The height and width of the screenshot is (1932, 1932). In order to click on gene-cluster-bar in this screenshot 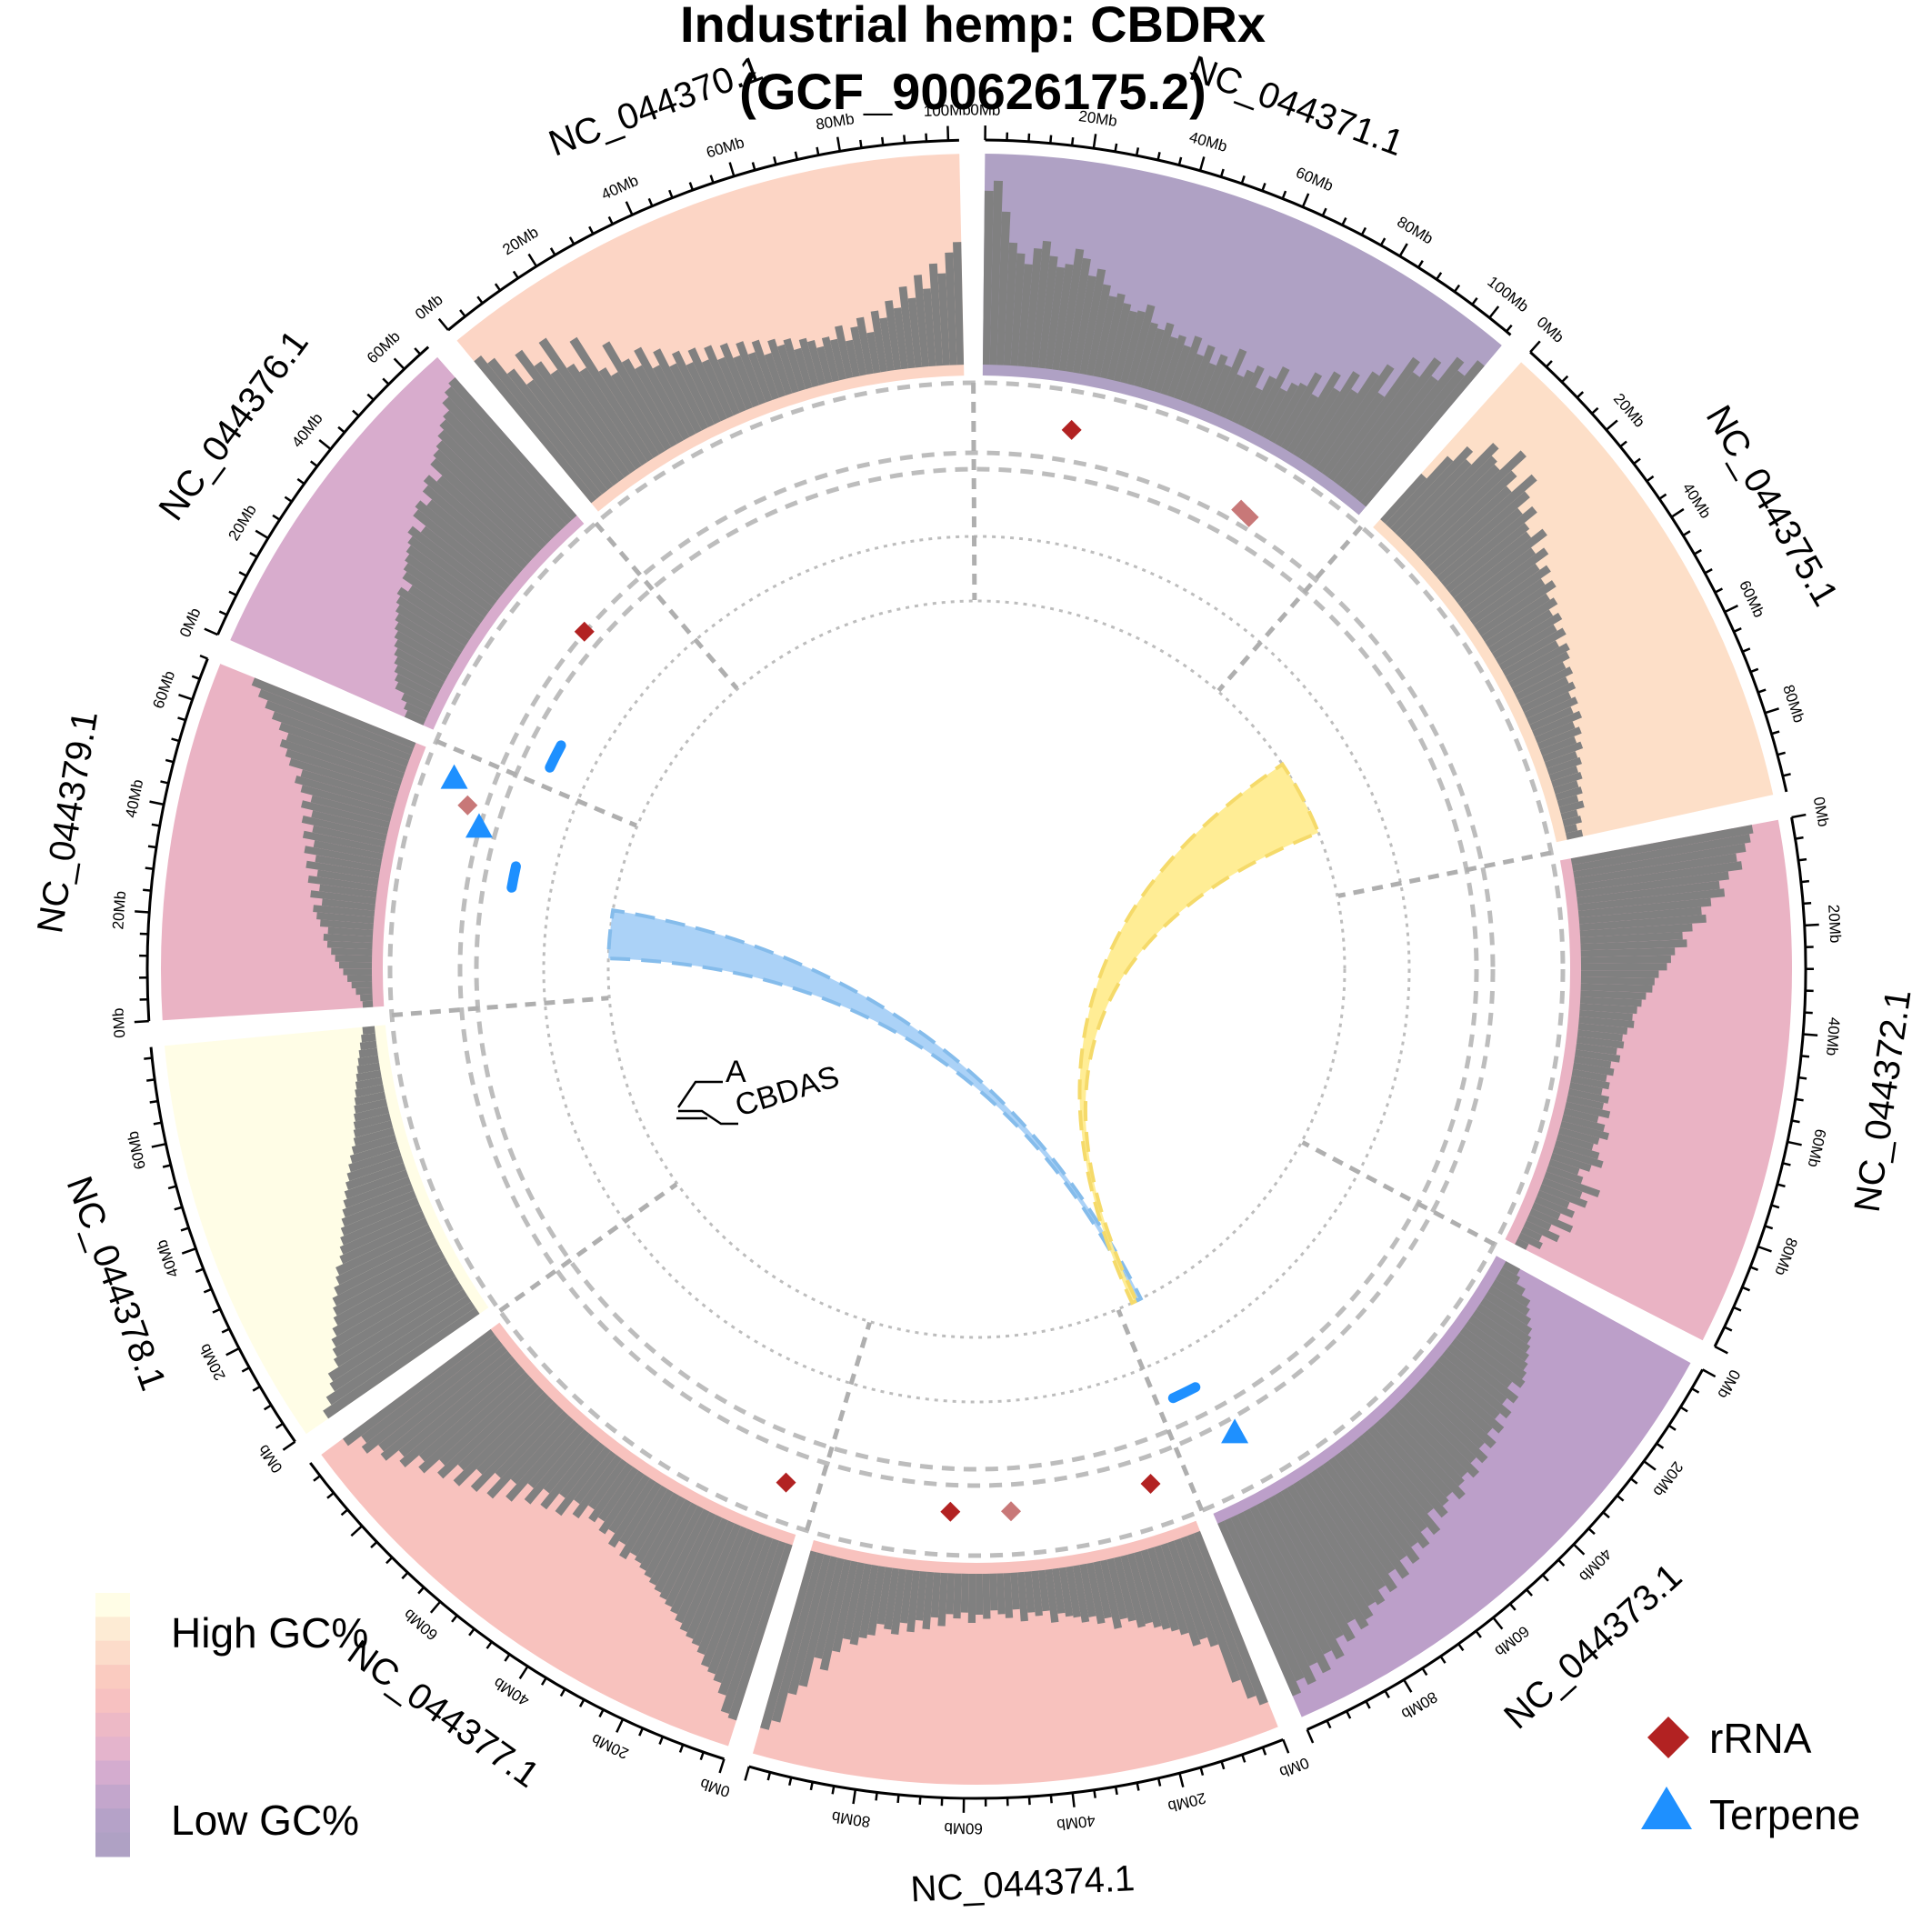, I will do `click(513, 877)`.